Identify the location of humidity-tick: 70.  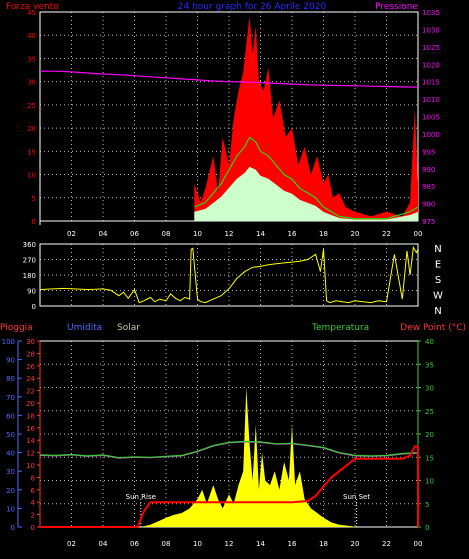
(10, 398).